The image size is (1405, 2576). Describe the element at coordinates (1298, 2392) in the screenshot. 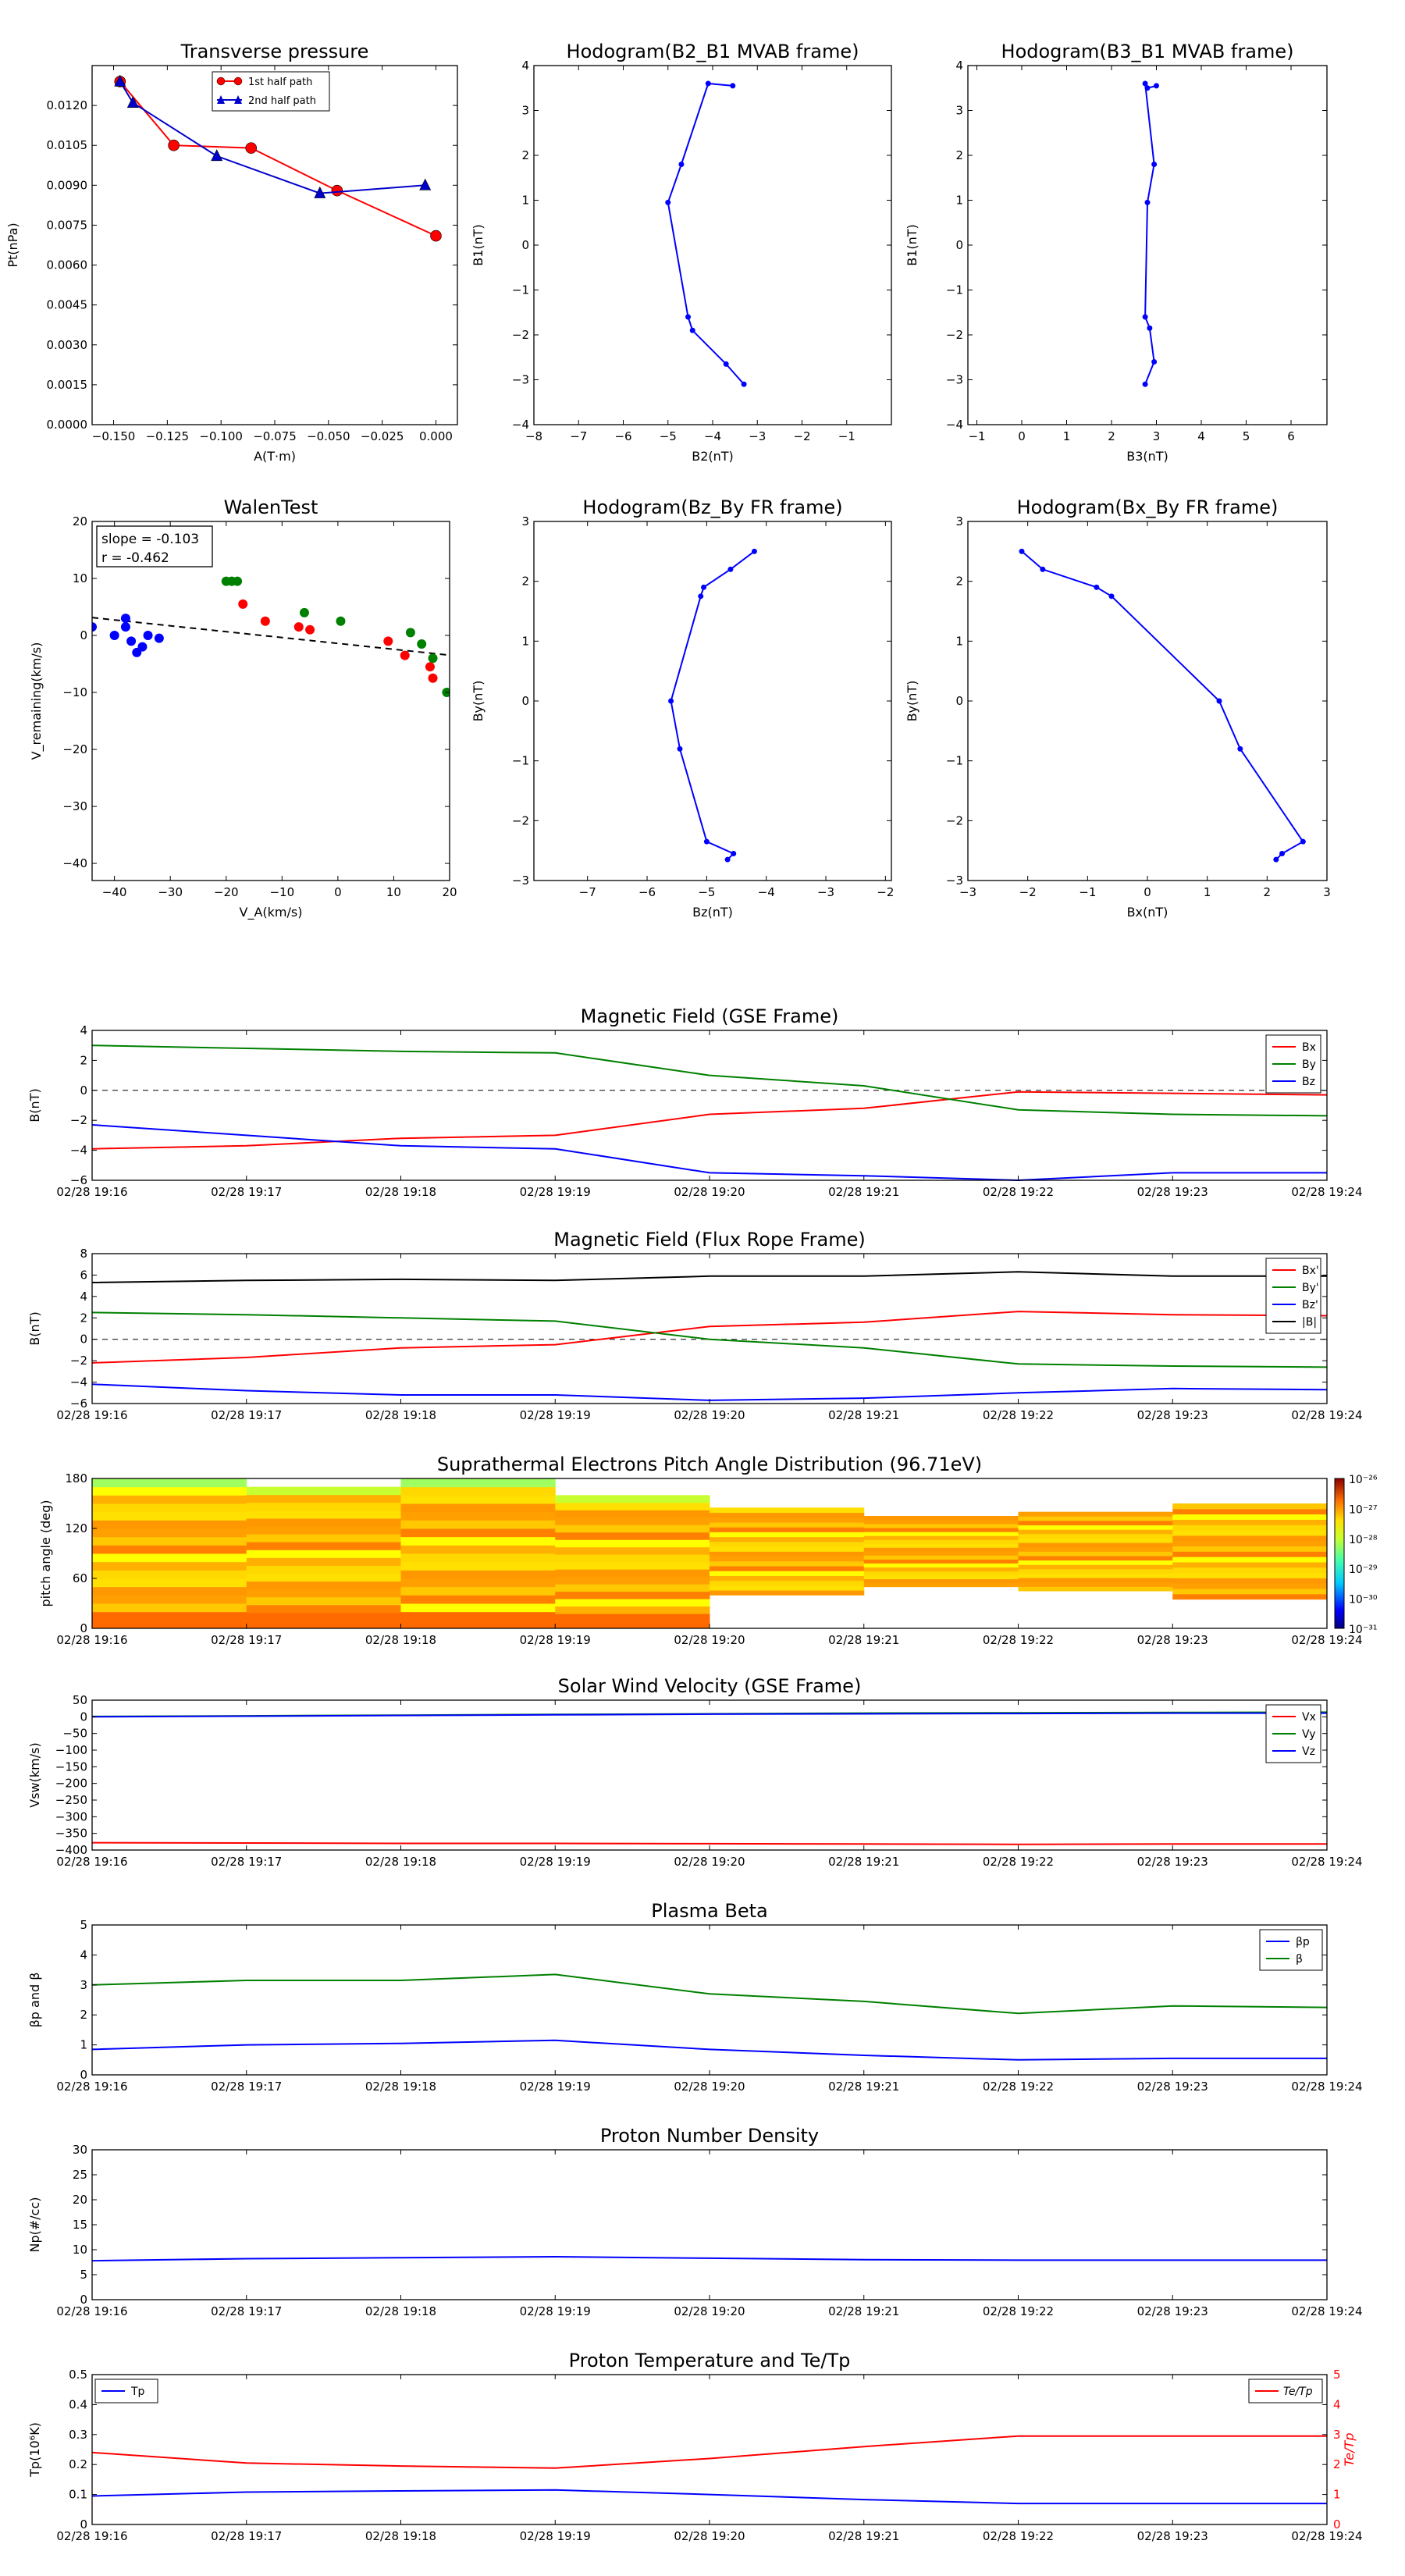

I see `legend-label: Te/Tp` at that location.